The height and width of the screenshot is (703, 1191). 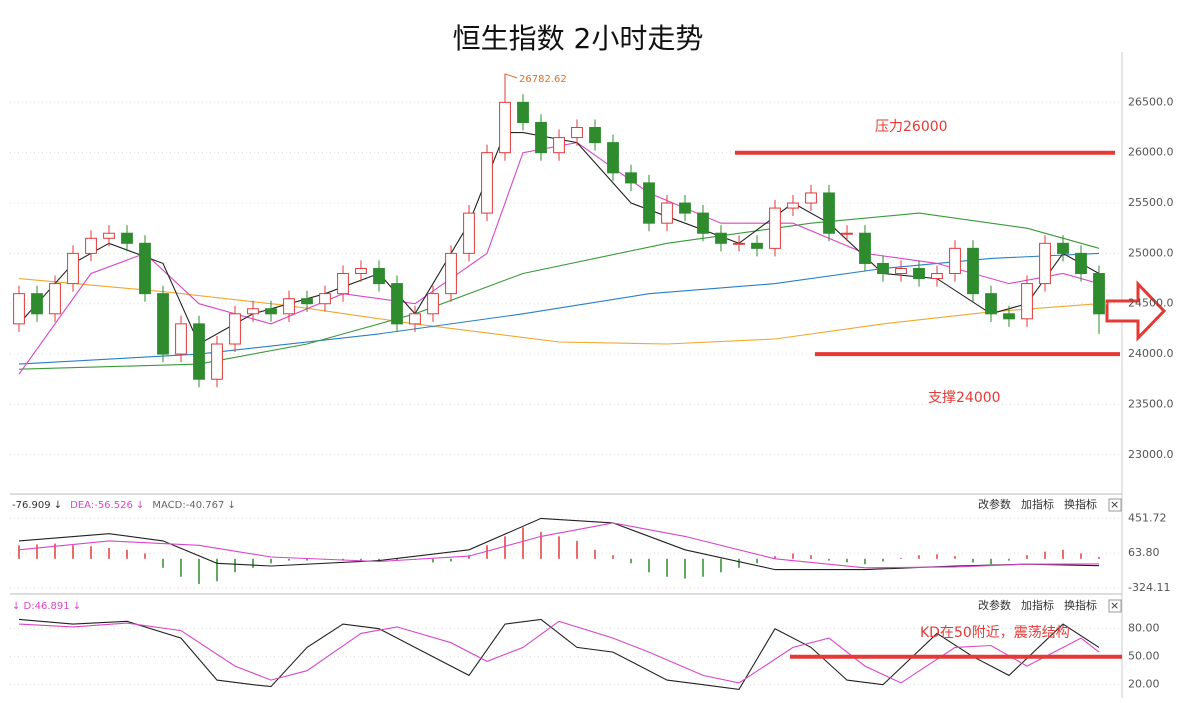 What do you see at coordinates (1151, 303) in the screenshot?
I see `y-tick-label: 24500.0` at bounding box center [1151, 303].